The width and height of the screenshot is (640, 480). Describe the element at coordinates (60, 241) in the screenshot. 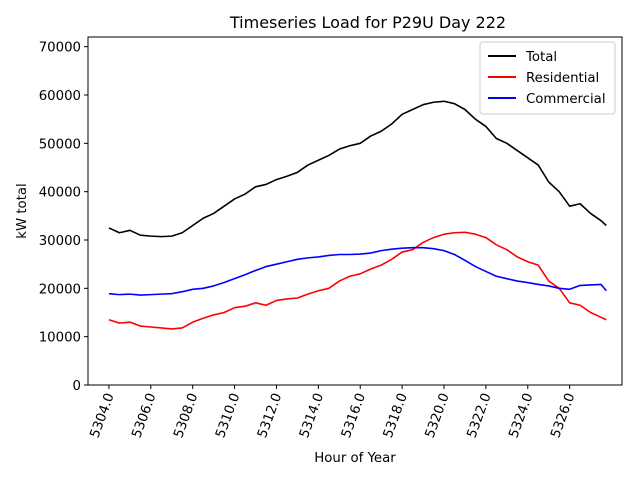

I see `y-tick-label: 30000` at that location.